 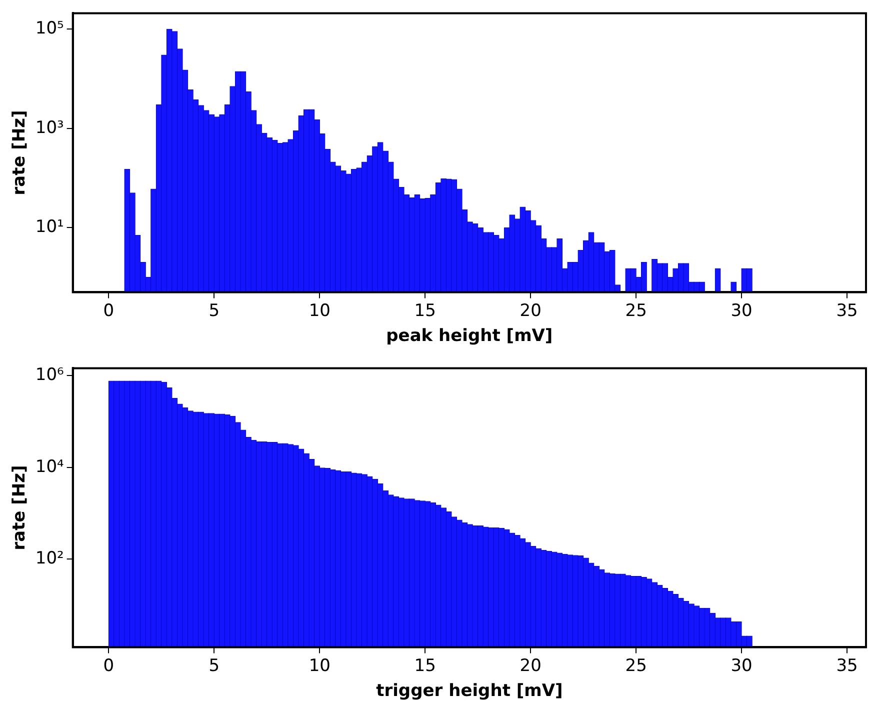 What do you see at coordinates (49, 227) in the screenshot?
I see `y-tick-label: 10¹` at bounding box center [49, 227].